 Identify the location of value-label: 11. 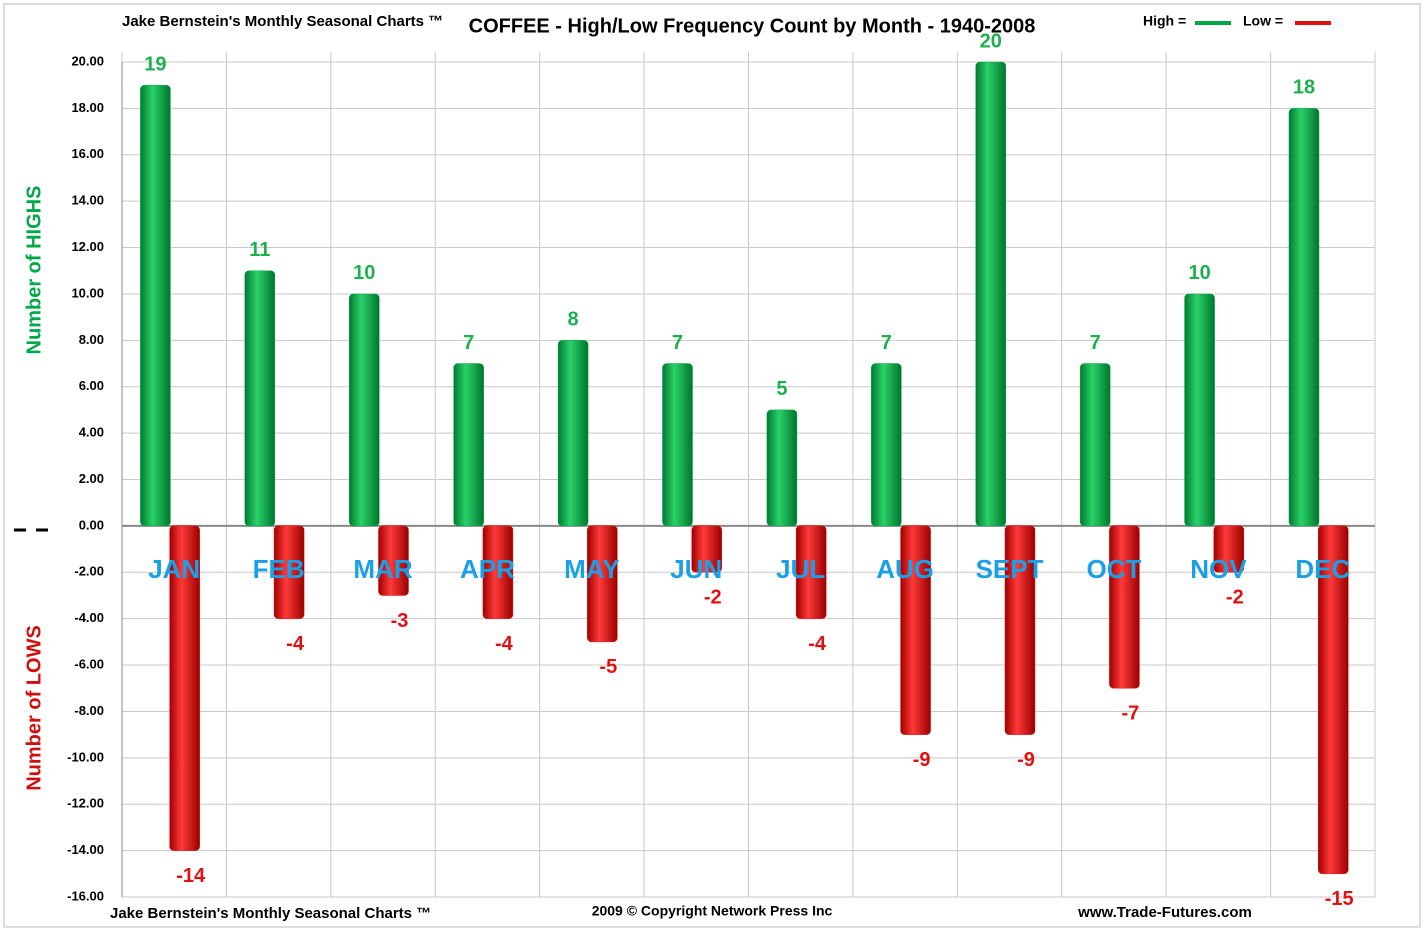
(259, 250).